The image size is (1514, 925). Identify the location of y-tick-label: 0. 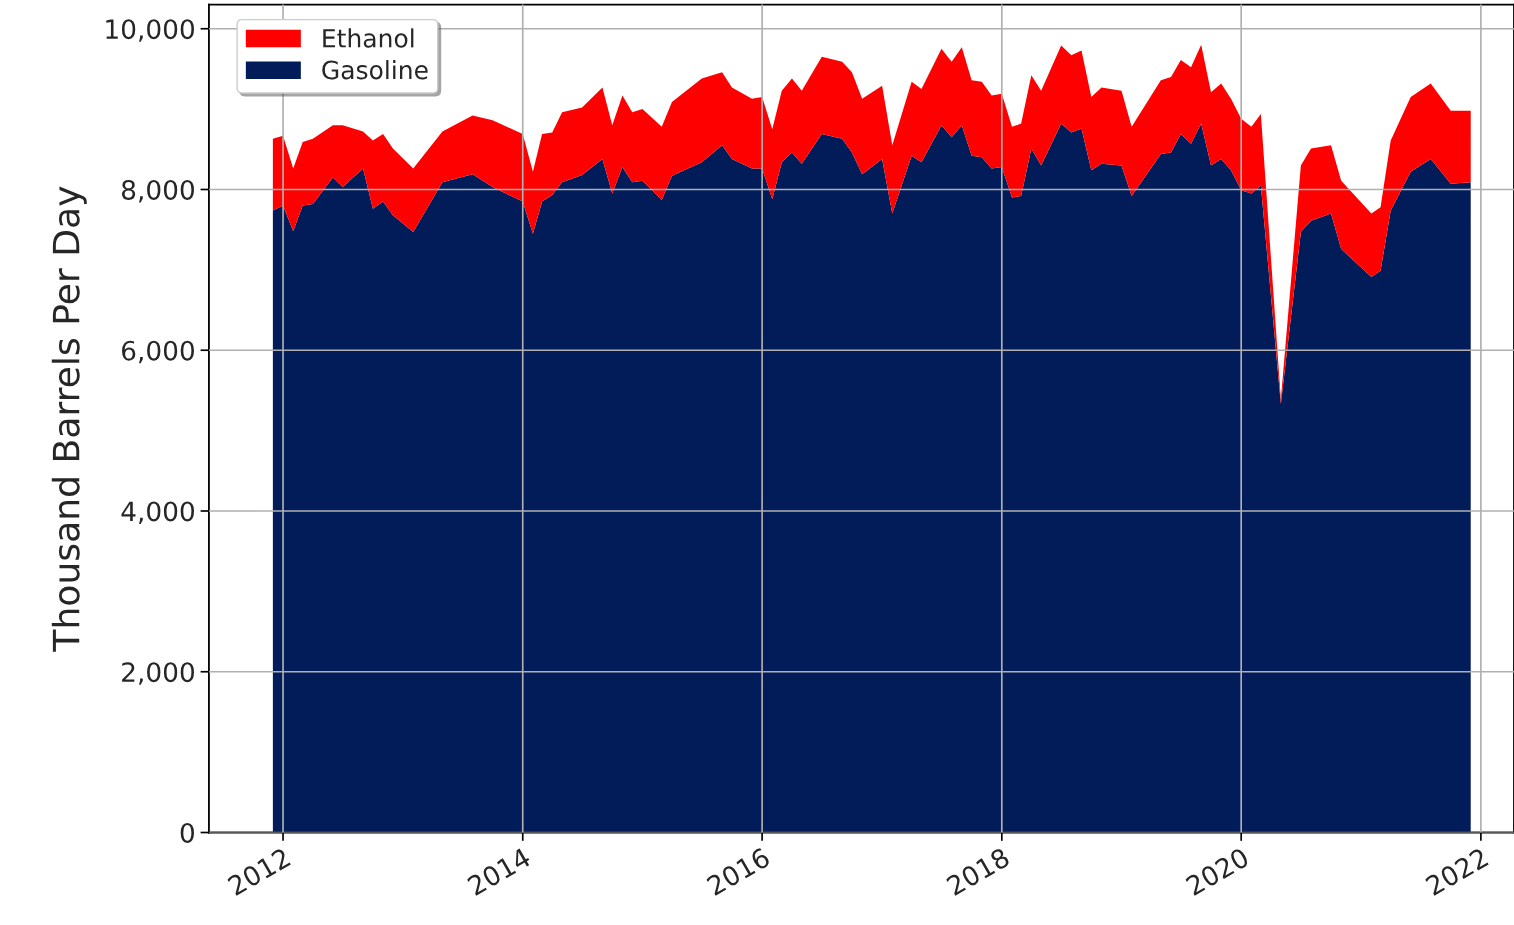
(187, 832).